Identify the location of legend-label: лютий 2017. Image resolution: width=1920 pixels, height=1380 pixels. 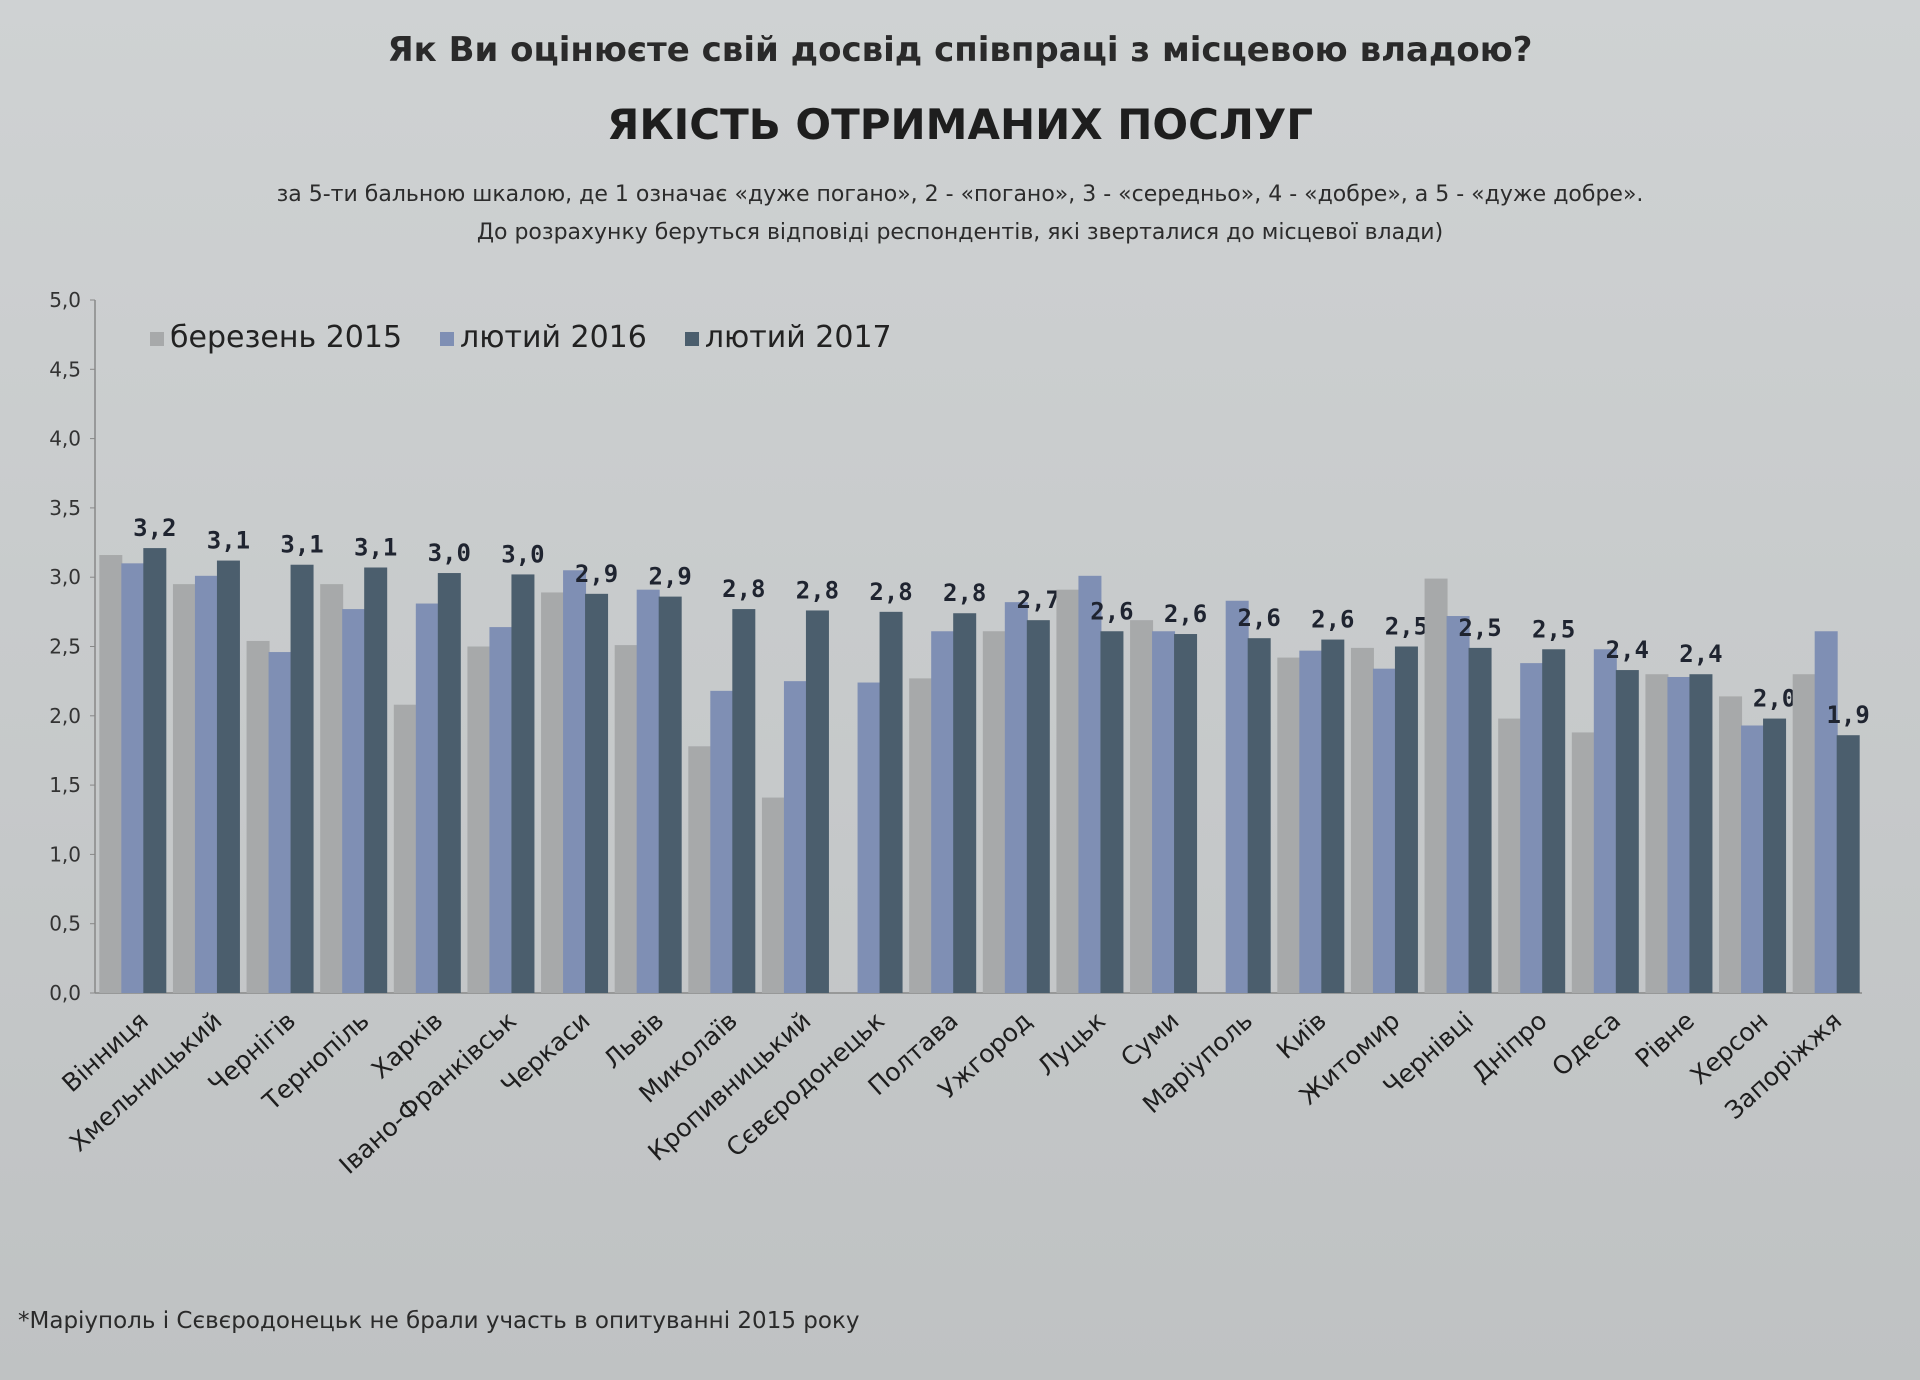
(798, 337).